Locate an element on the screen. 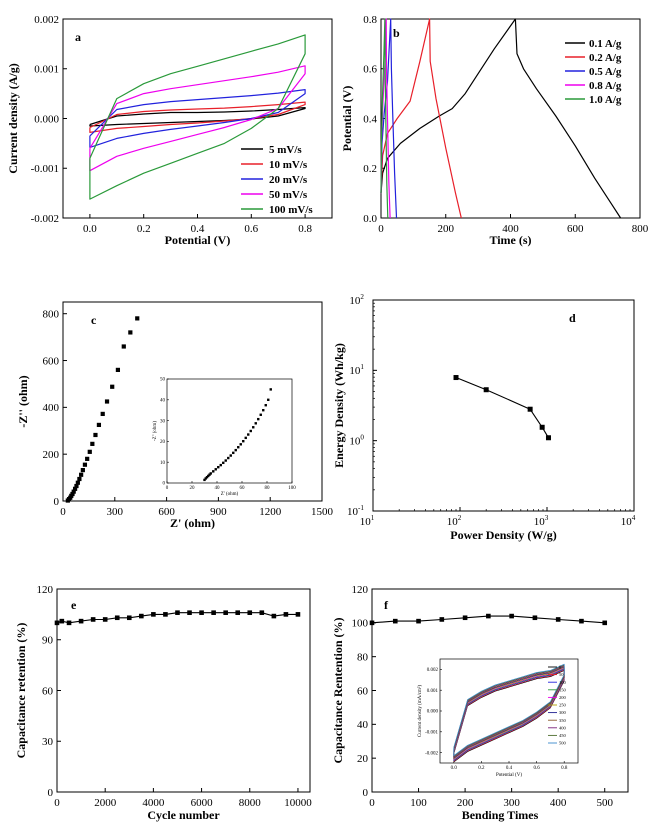 This screenshot has height=834, width=662. inset-cv-curve is located at coordinates (509, 710).